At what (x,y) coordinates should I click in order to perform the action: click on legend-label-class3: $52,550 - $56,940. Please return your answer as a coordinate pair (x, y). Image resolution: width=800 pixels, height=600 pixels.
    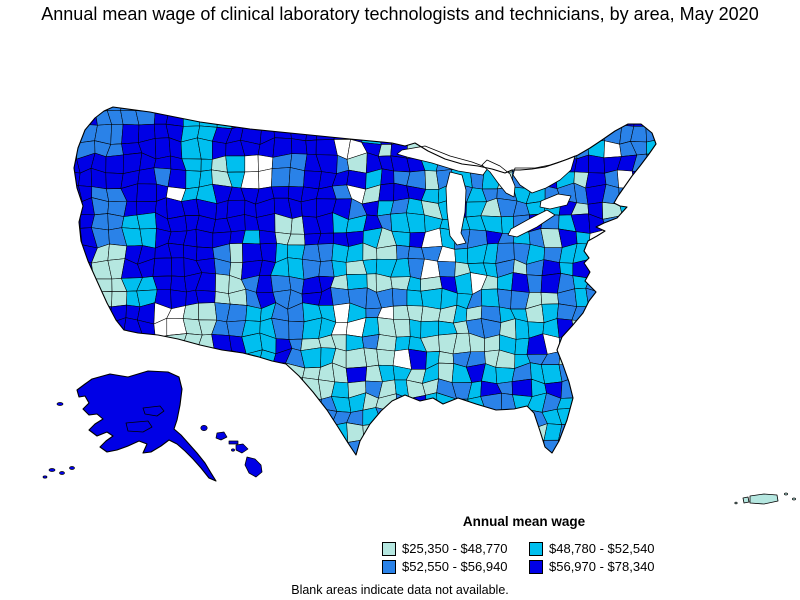
    Looking at the image, I should click on (455, 566).